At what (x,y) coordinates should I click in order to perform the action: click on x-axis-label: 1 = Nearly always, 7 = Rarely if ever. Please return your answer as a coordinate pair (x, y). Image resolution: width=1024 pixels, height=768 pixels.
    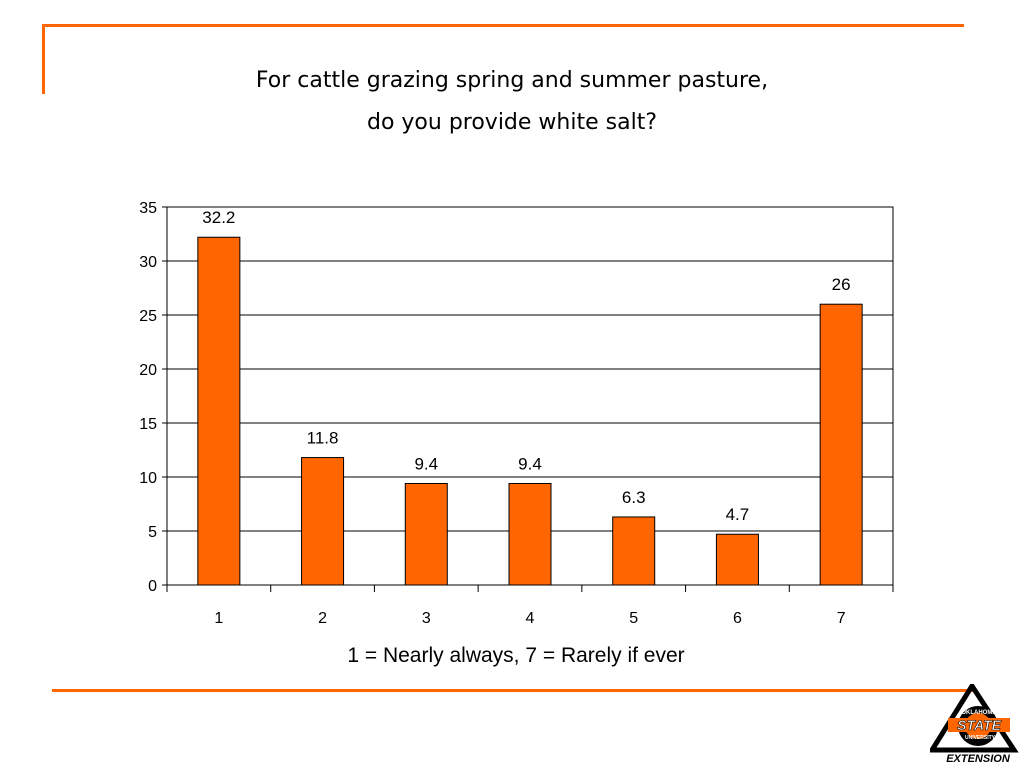
    Looking at the image, I should click on (515, 655).